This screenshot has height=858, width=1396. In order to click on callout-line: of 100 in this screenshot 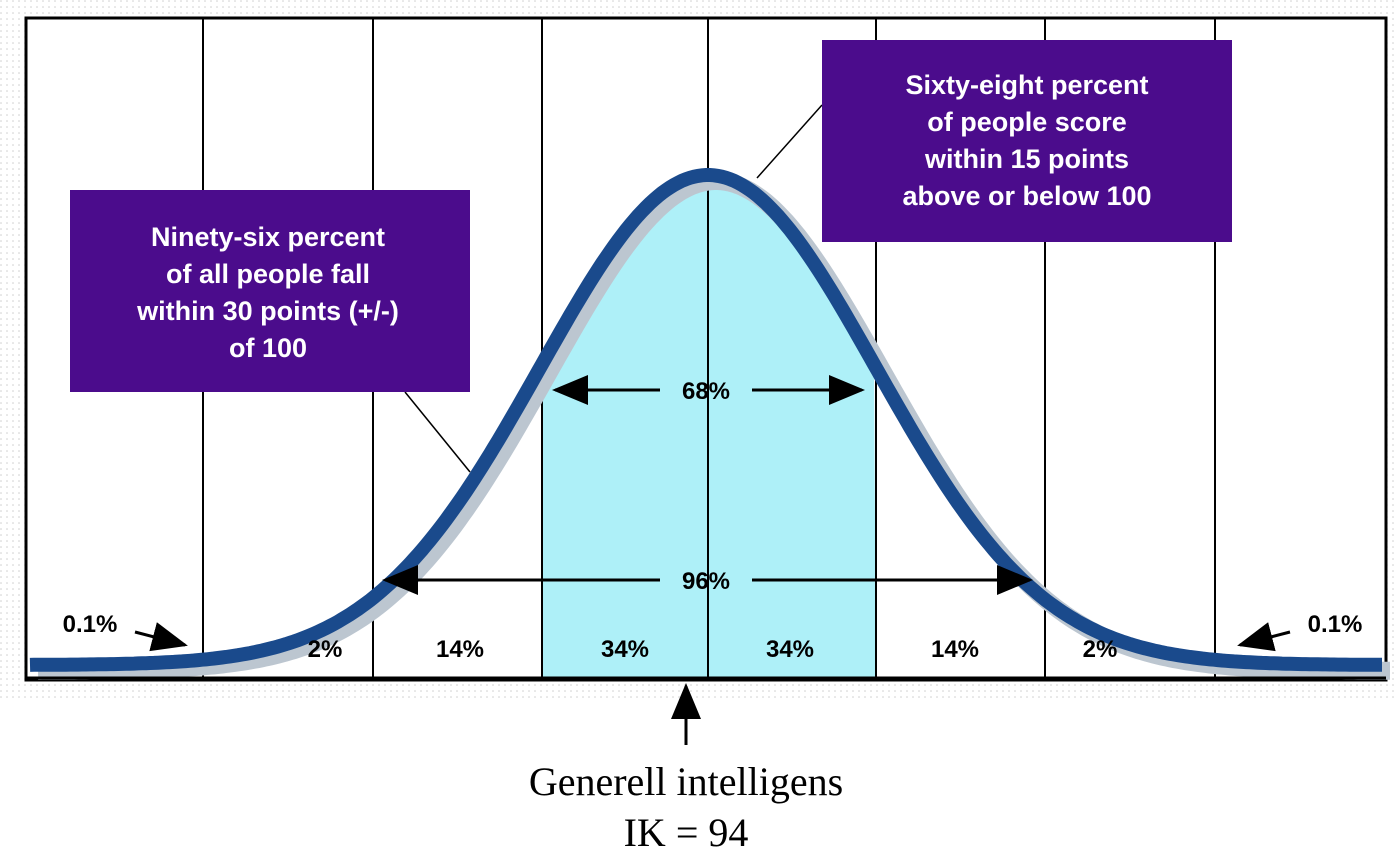, I will do `click(268, 348)`.